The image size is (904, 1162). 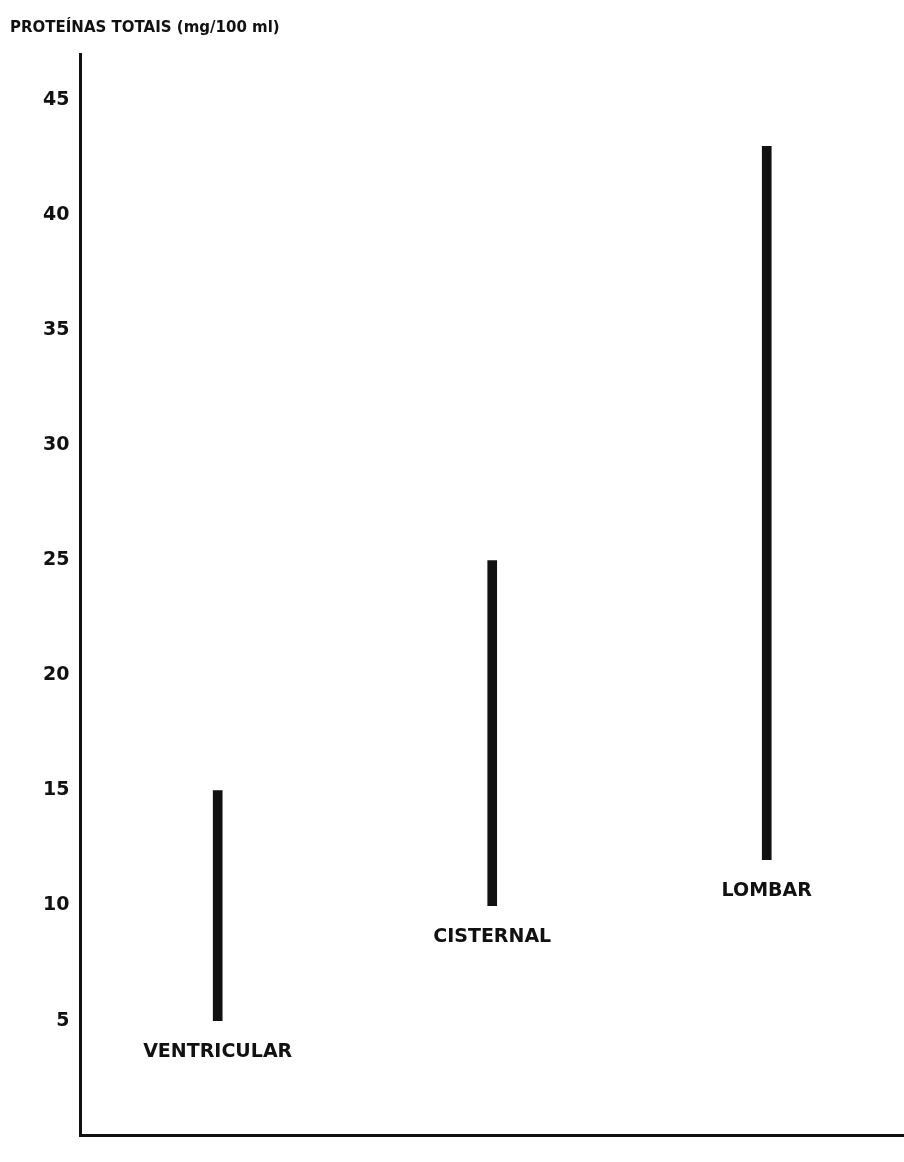 I want to click on x-tick-label: VENTRICULAR, so click(x=218, y=1050).